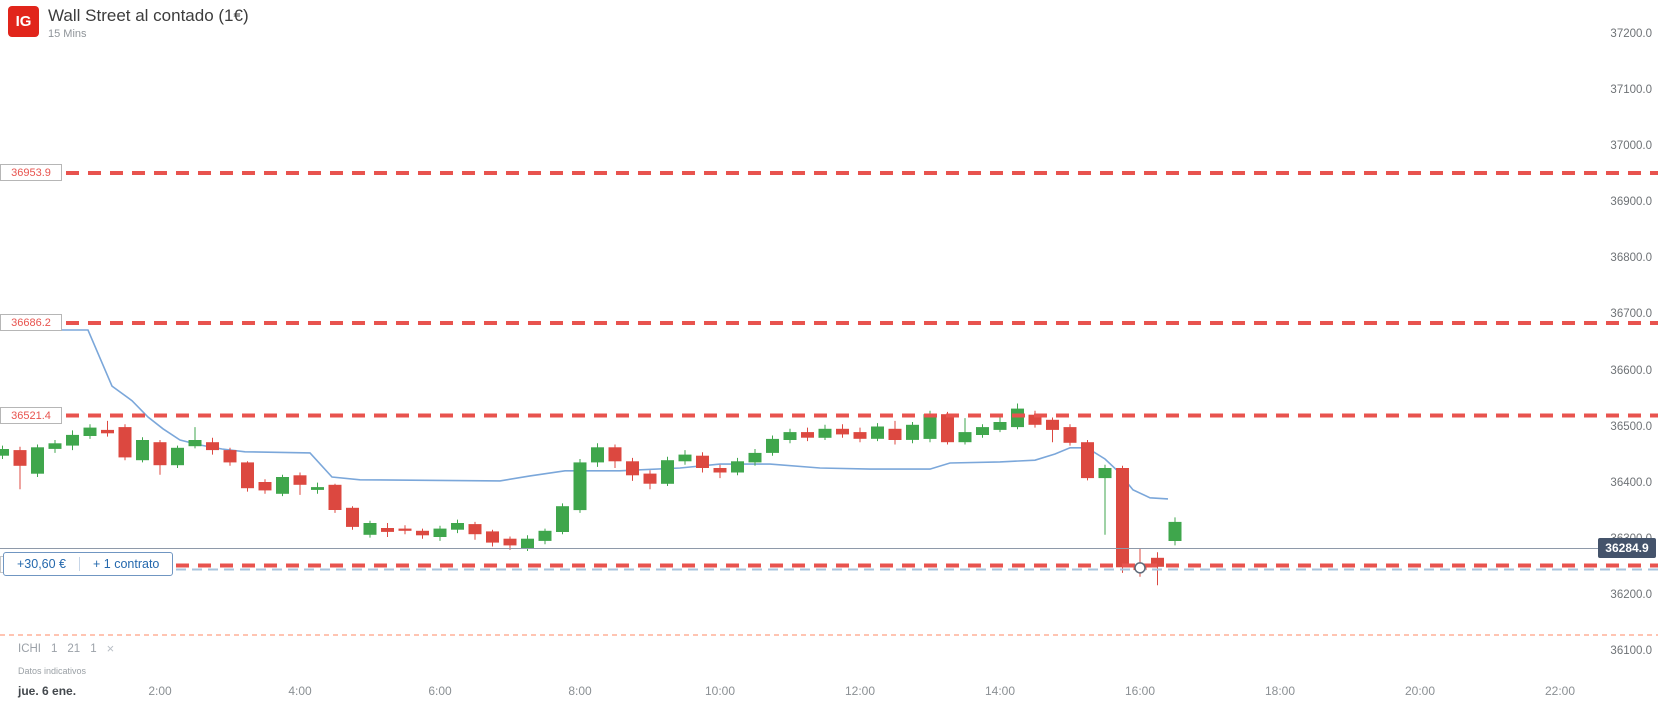 The width and height of the screenshot is (1658, 703). What do you see at coordinates (74, 648) in the screenshot?
I see `indicator-param-2: 21` at bounding box center [74, 648].